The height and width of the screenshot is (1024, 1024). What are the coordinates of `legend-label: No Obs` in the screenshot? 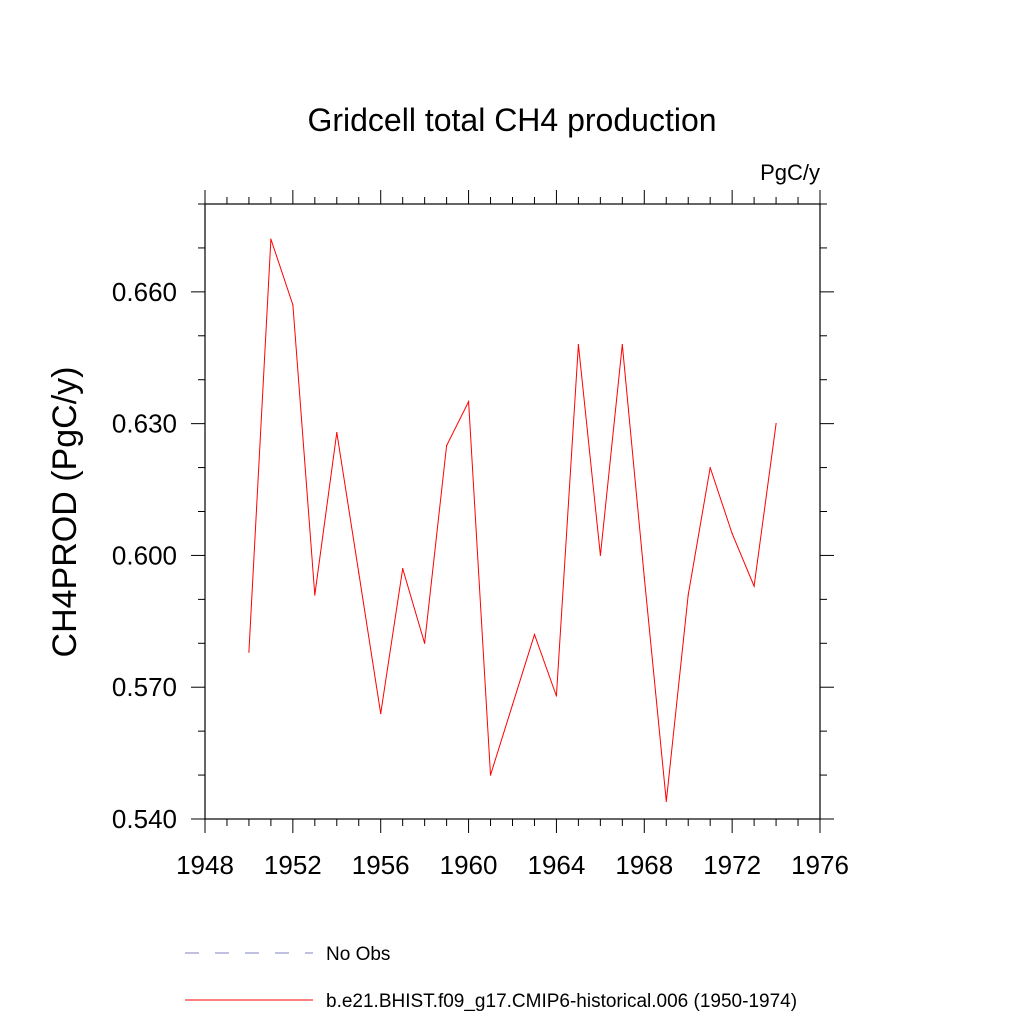 It's located at (358, 954).